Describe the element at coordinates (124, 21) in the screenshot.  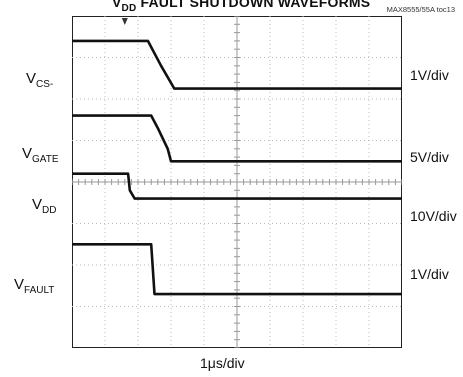
I see `trigger-marker` at that location.